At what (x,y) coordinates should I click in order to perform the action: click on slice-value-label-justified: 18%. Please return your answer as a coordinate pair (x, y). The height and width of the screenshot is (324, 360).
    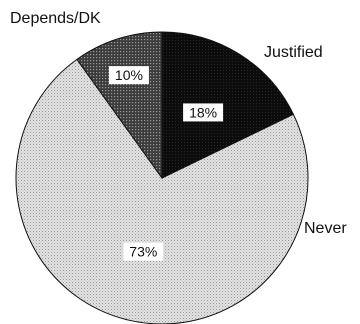
    Looking at the image, I should click on (203, 112).